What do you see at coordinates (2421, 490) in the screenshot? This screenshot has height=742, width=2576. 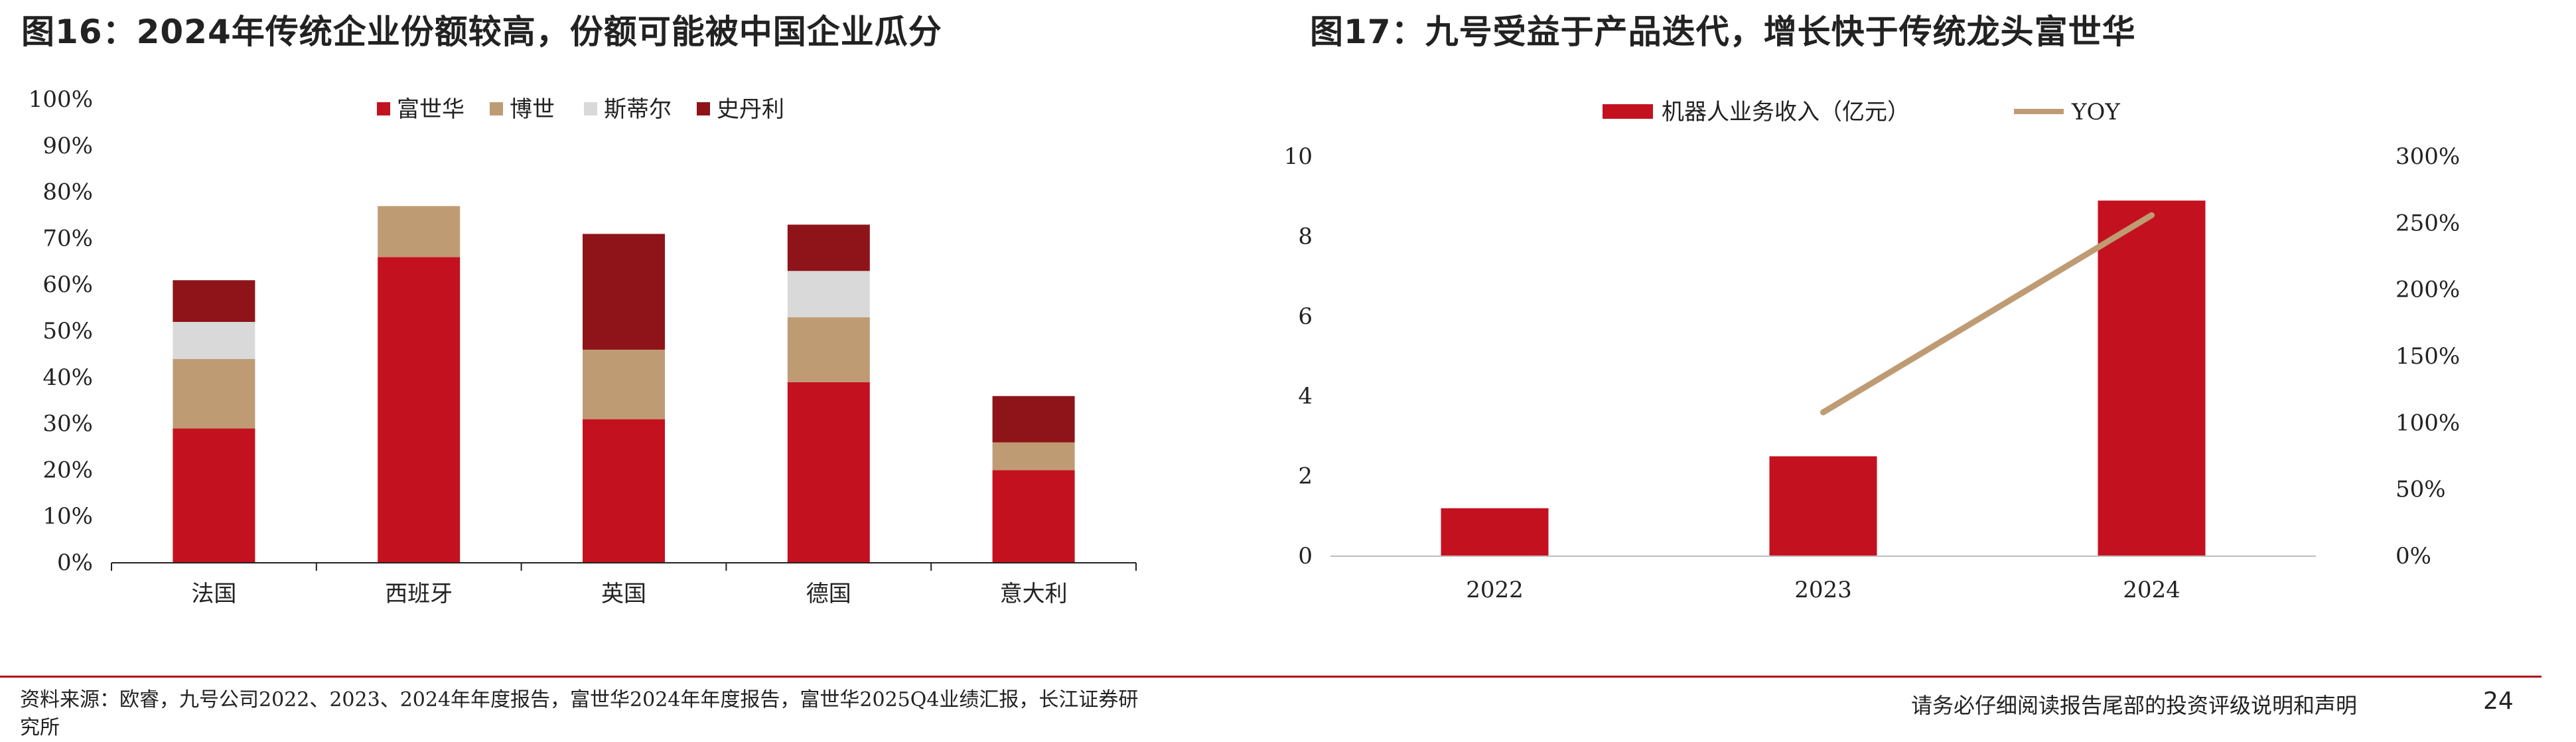 I see `right-y-tick-label: 50%` at bounding box center [2421, 490].